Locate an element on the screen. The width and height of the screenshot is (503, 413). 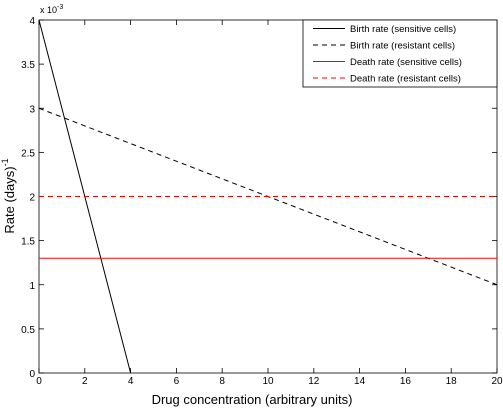
y-axis-label-group: Rate (days)-1 is located at coordinates (8, 195).